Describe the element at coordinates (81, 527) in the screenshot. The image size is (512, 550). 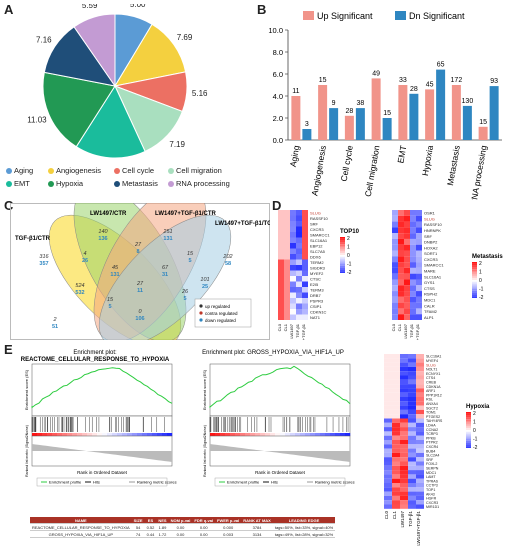
I see `table-cell: REACTOME_CELLULAR_RESPONSE_TO_HYPOXIA` at that location.